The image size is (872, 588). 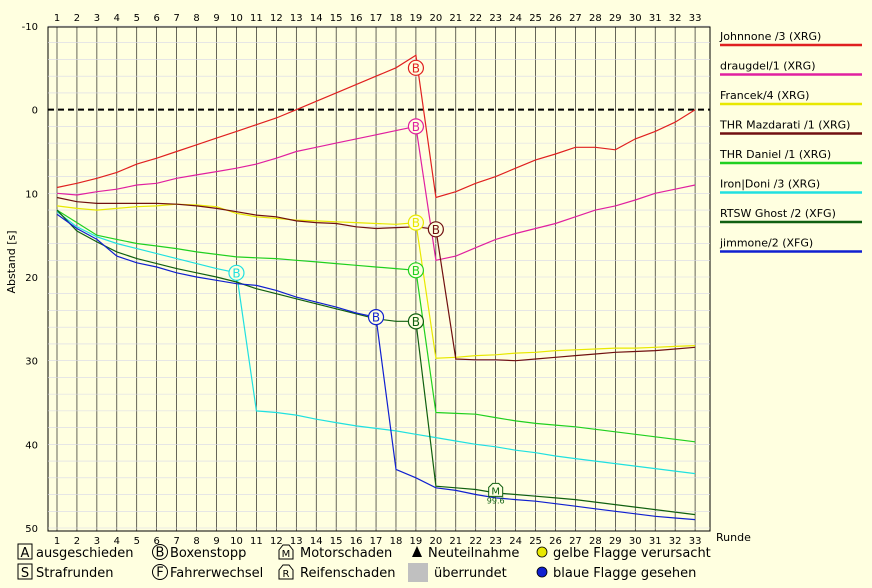 I want to click on key-symbol-letter: F, so click(x=159, y=573).